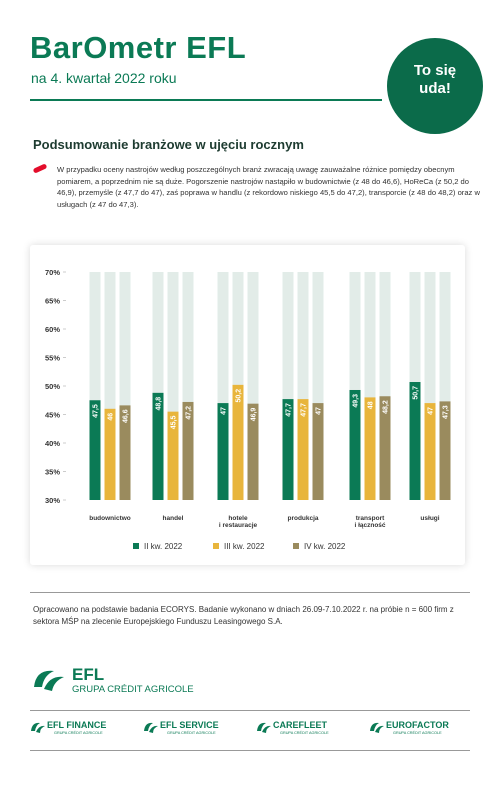 Image resolution: width=500 pixels, height=788 pixels. What do you see at coordinates (159, 404) in the screenshot?
I see `value-label: 48,8` at bounding box center [159, 404].